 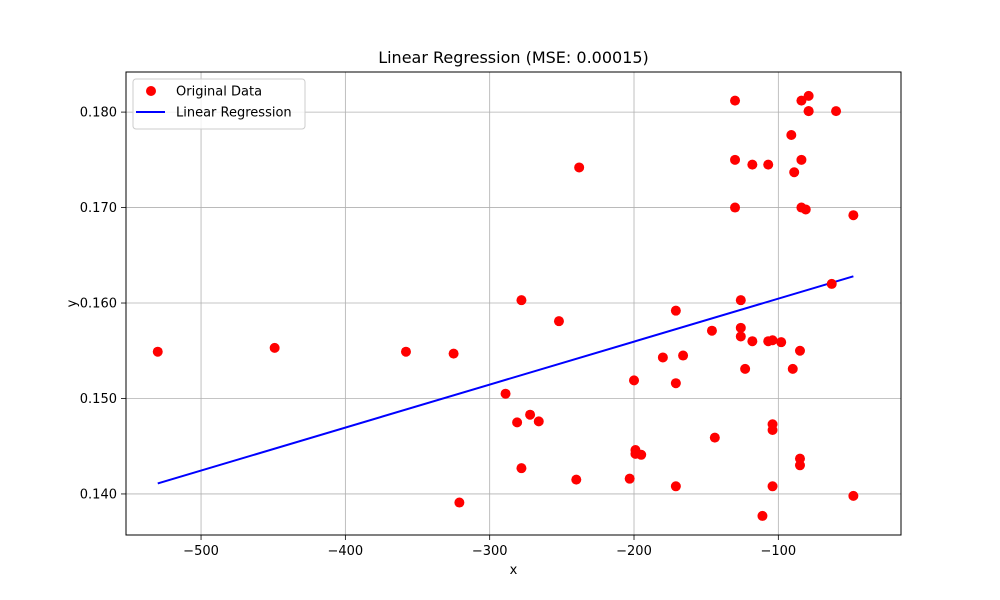 I want to click on legend: Original Data Linear Regression, so click(x=219, y=104).